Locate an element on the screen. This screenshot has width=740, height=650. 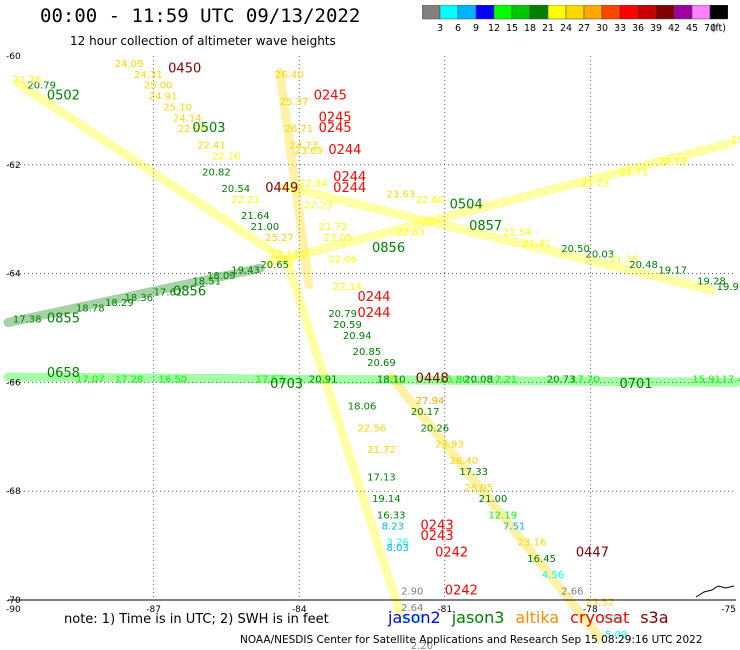
pass-time-label: 0703 is located at coordinates (286, 384).